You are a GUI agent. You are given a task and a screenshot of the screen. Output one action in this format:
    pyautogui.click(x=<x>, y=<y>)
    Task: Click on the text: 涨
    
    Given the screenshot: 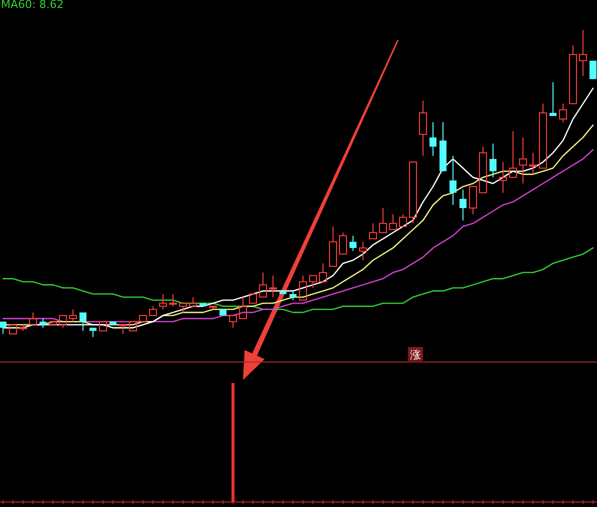 What is the action you would take?
    pyautogui.click(x=415, y=355)
    